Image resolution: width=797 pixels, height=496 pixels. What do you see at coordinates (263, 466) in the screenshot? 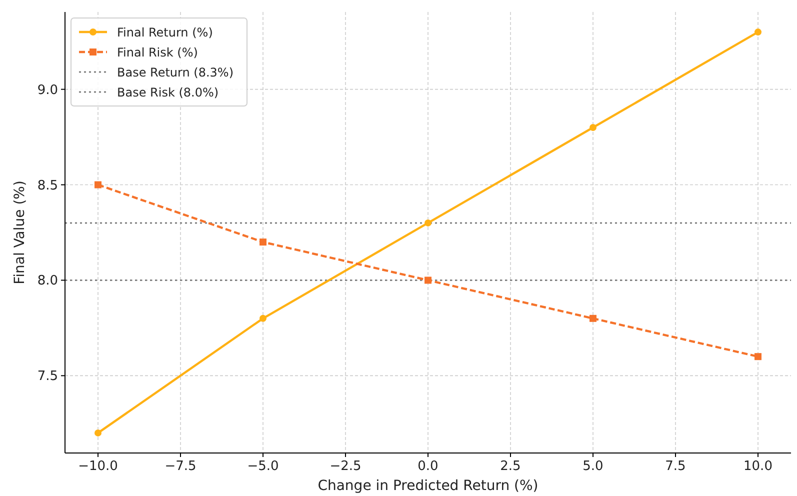
I see `x-tick-label: −5.0` at bounding box center [263, 466].